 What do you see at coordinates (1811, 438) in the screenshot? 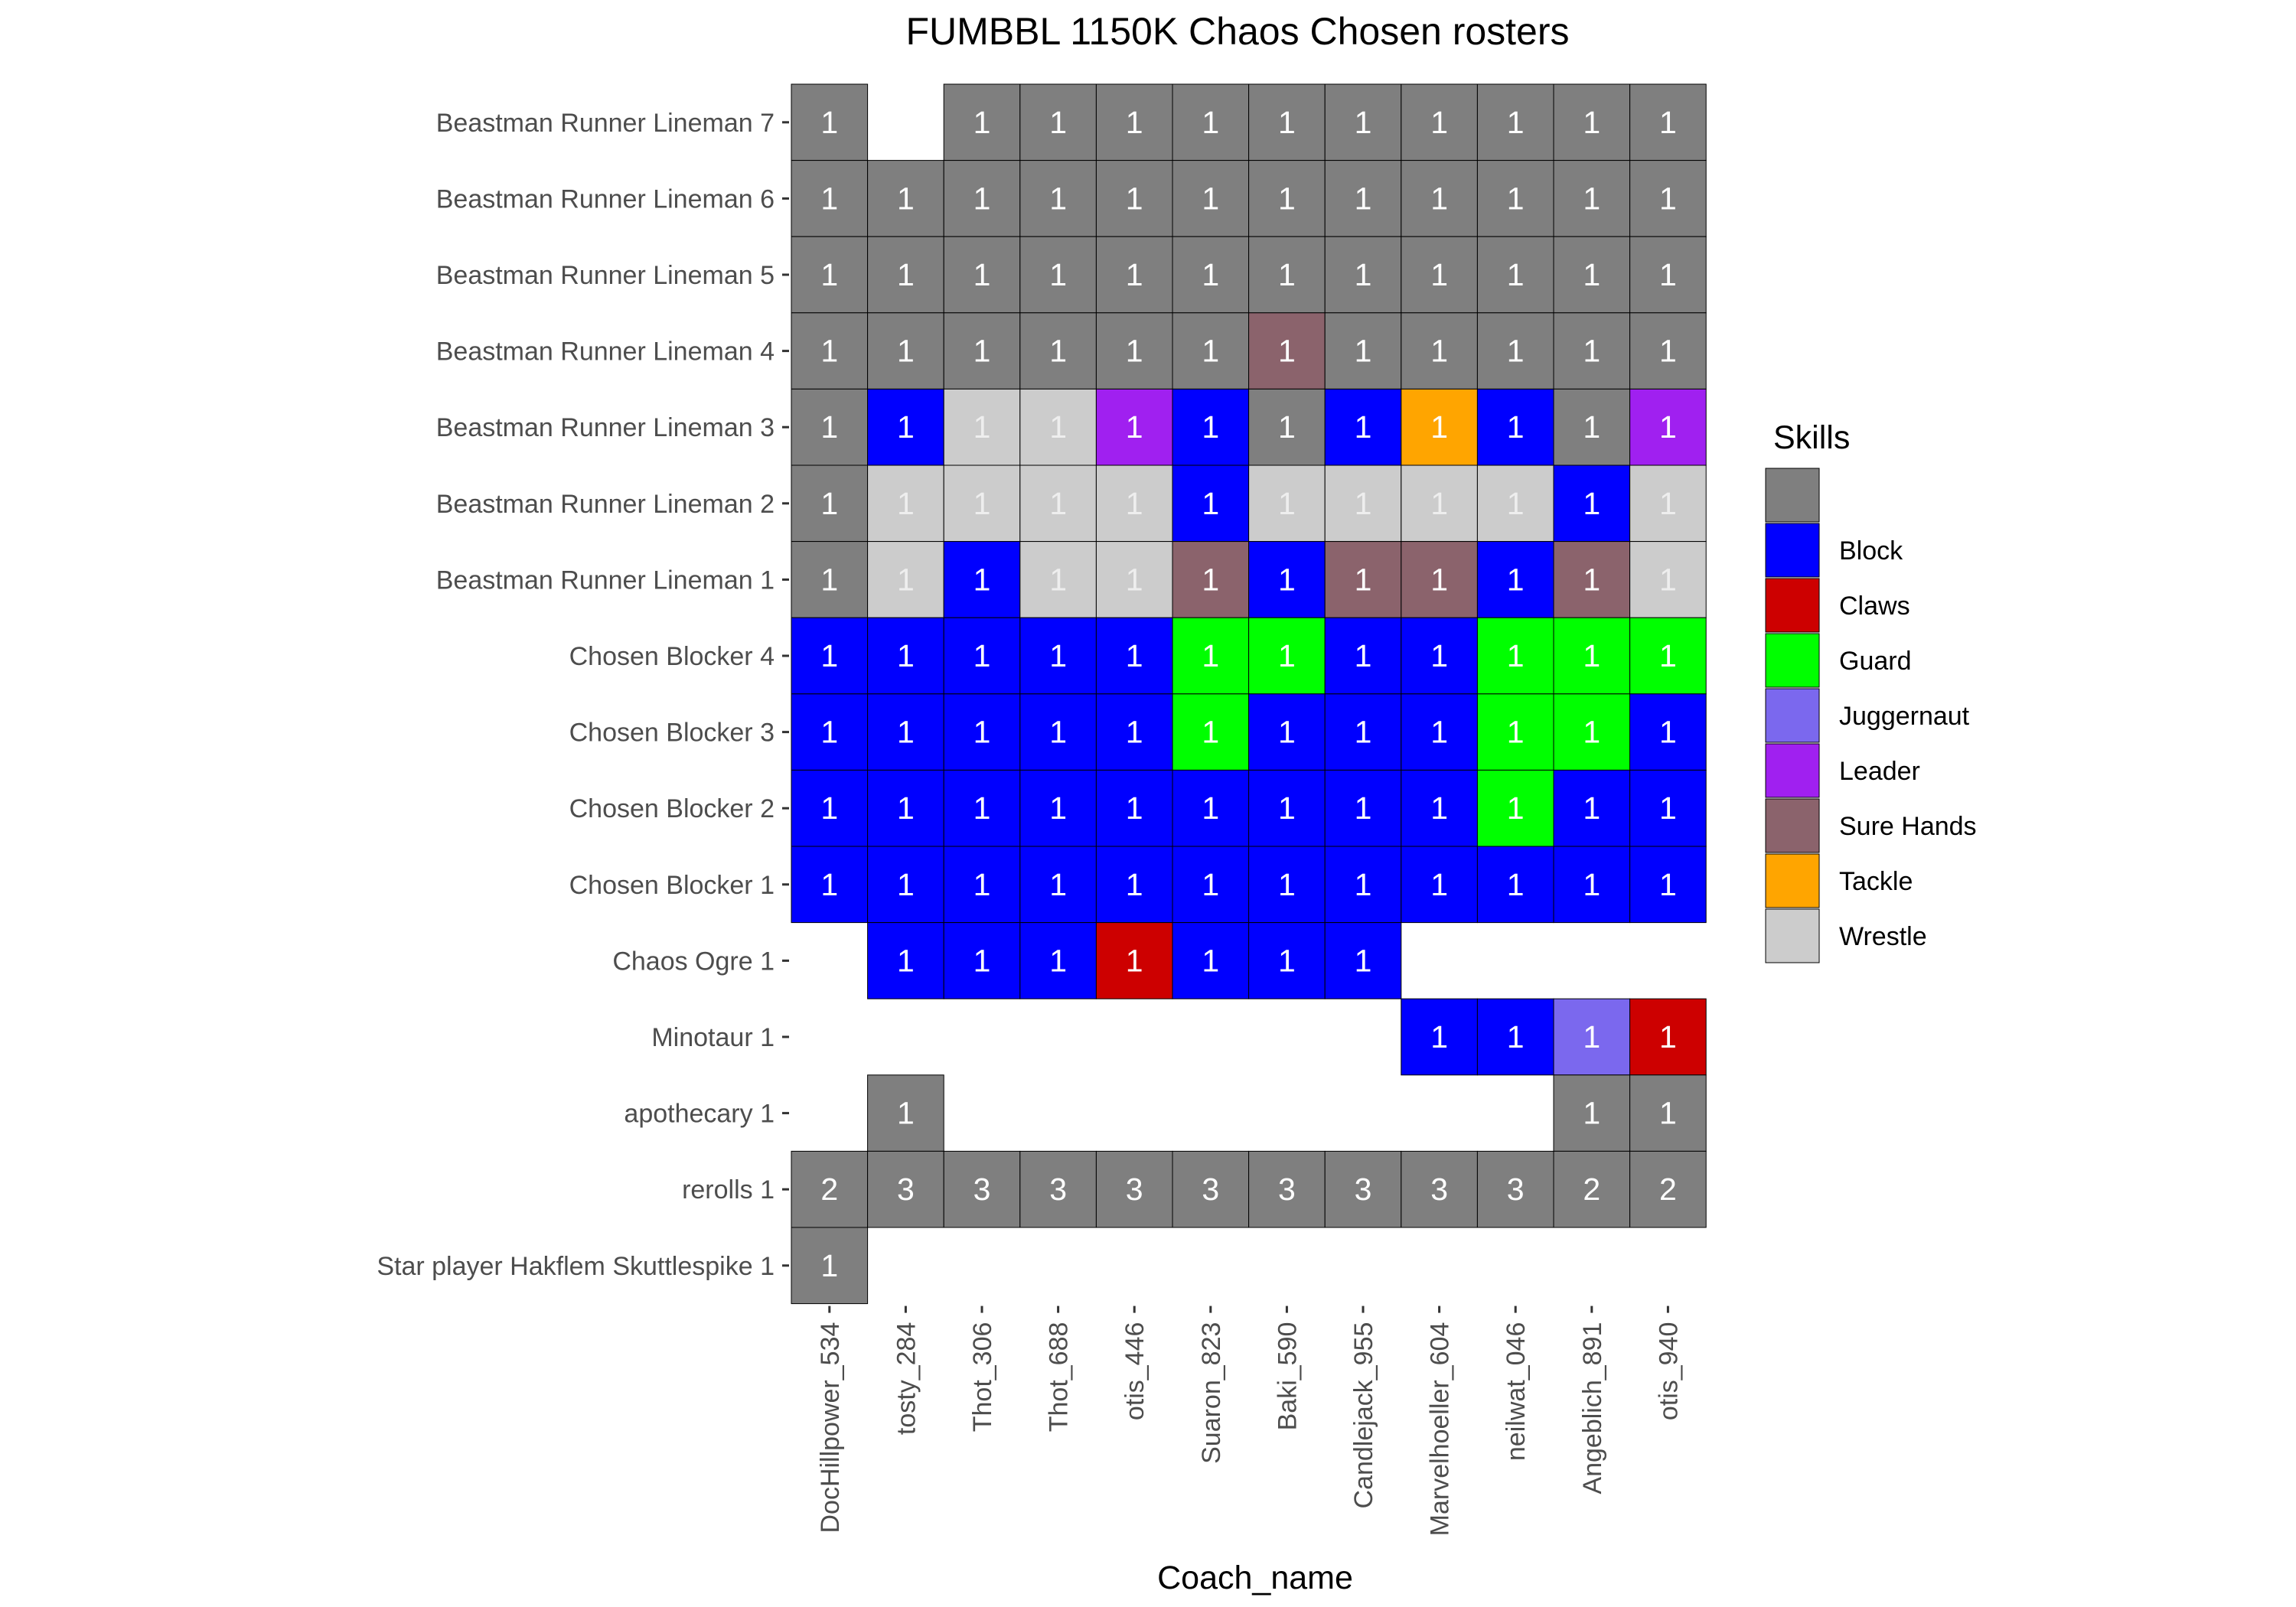
I see `legend-title: Skills` at bounding box center [1811, 438].